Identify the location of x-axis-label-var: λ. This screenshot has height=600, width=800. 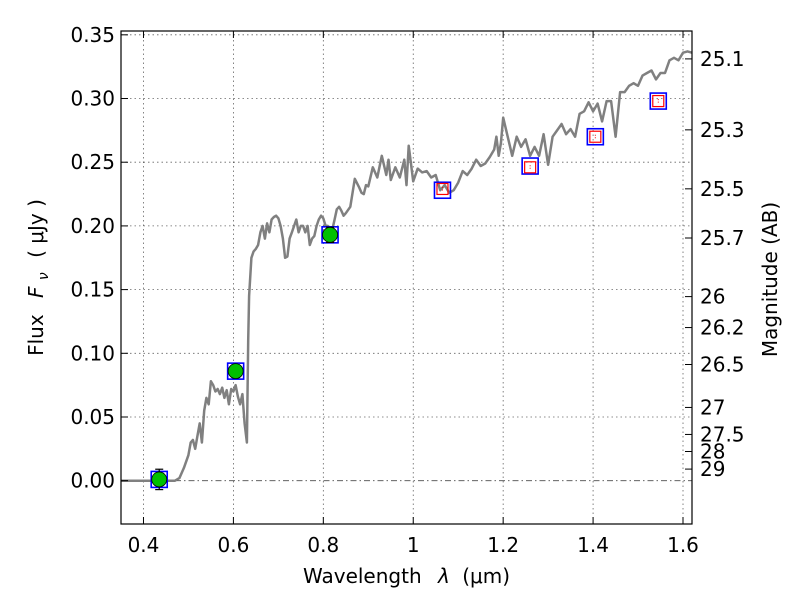
(443, 576).